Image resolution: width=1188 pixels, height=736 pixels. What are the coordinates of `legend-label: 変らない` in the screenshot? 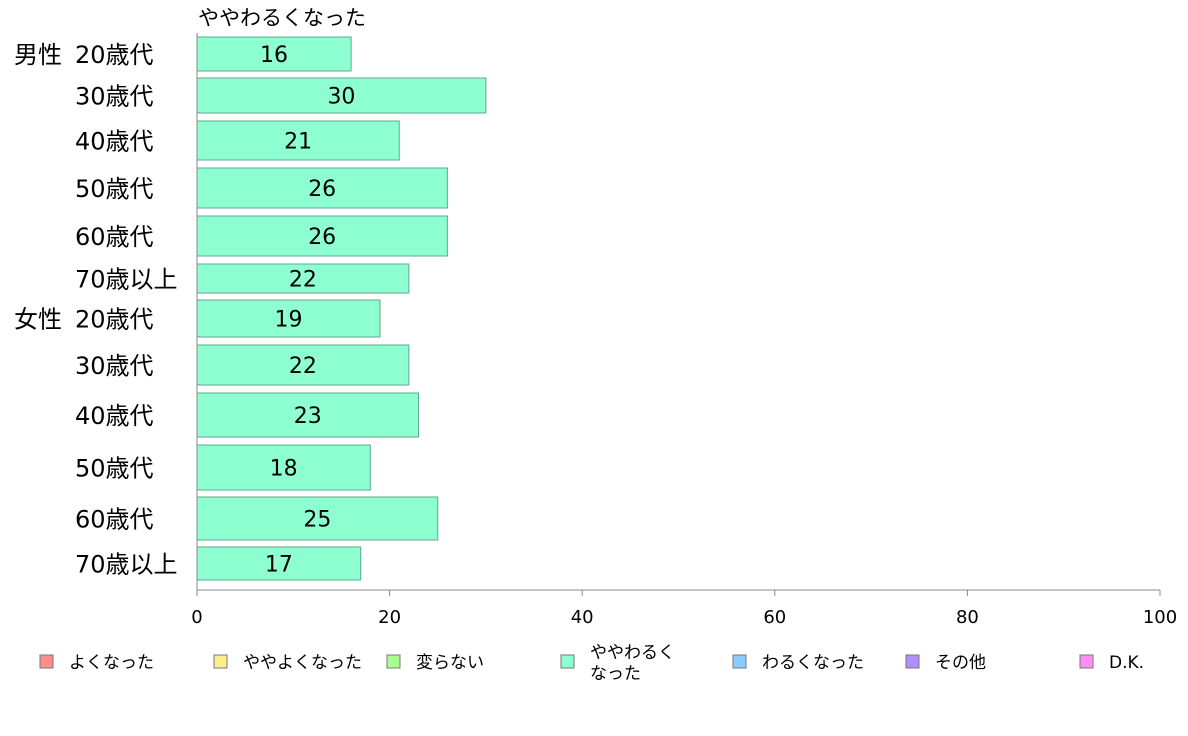 It's located at (450, 663).